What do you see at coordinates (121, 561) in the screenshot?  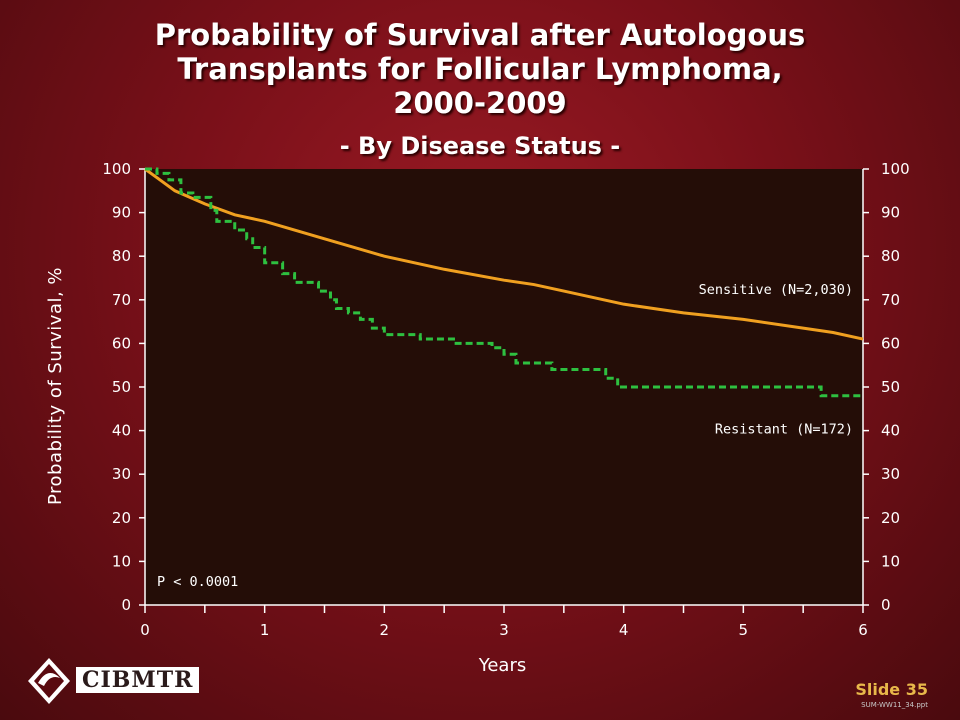 I see `y-tick-label-left: 10` at bounding box center [121, 561].